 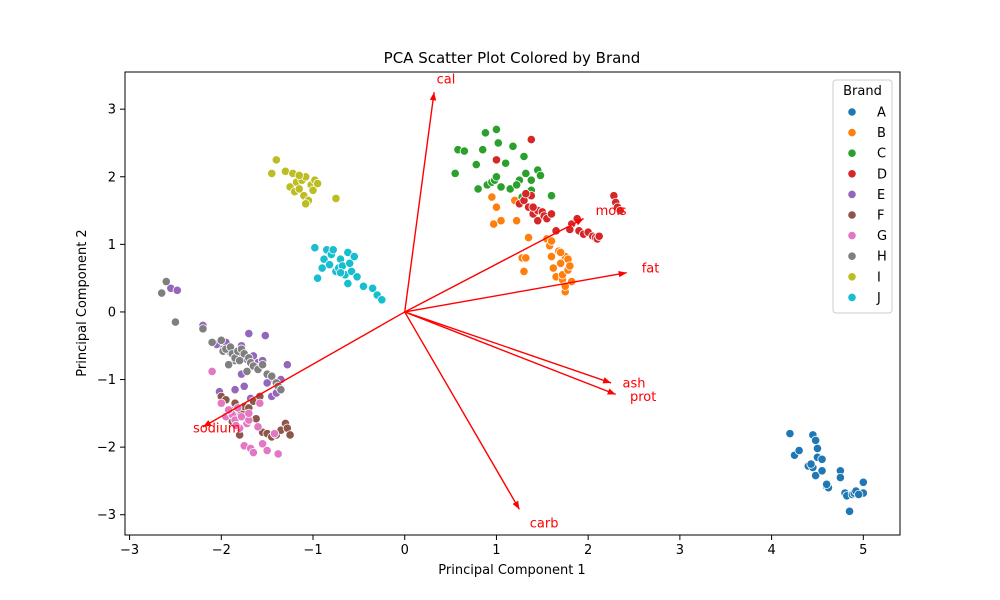 I want to click on loading-arrow-prot, so click(x=510, y=353).